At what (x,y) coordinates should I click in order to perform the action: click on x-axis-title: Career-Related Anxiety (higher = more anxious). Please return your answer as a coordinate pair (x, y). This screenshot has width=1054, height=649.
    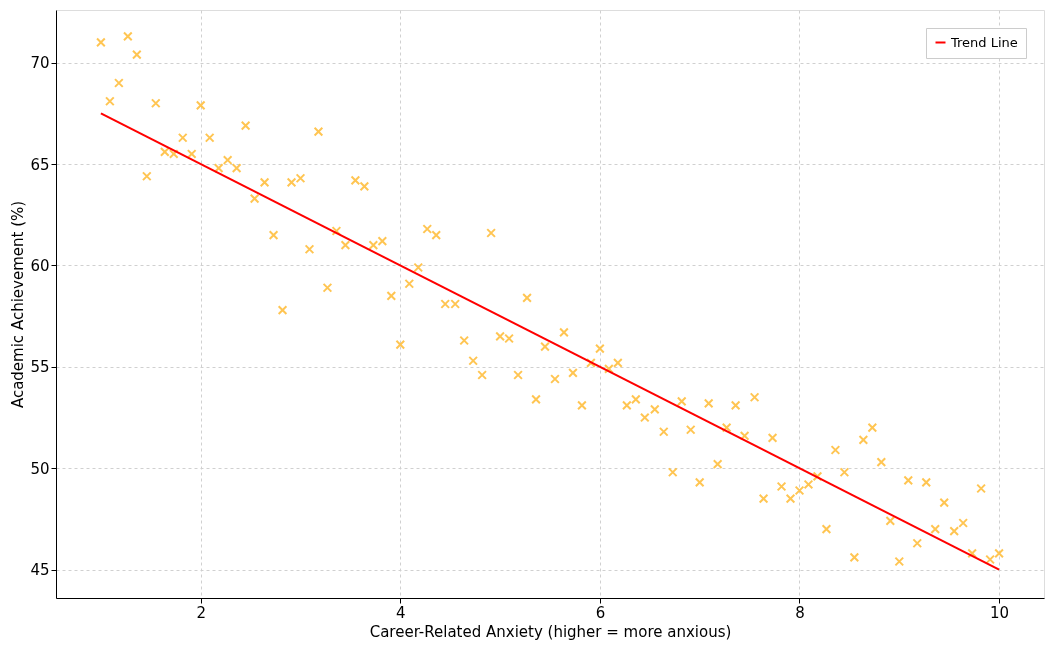
    Looking at the image, I should click on (550, 631).